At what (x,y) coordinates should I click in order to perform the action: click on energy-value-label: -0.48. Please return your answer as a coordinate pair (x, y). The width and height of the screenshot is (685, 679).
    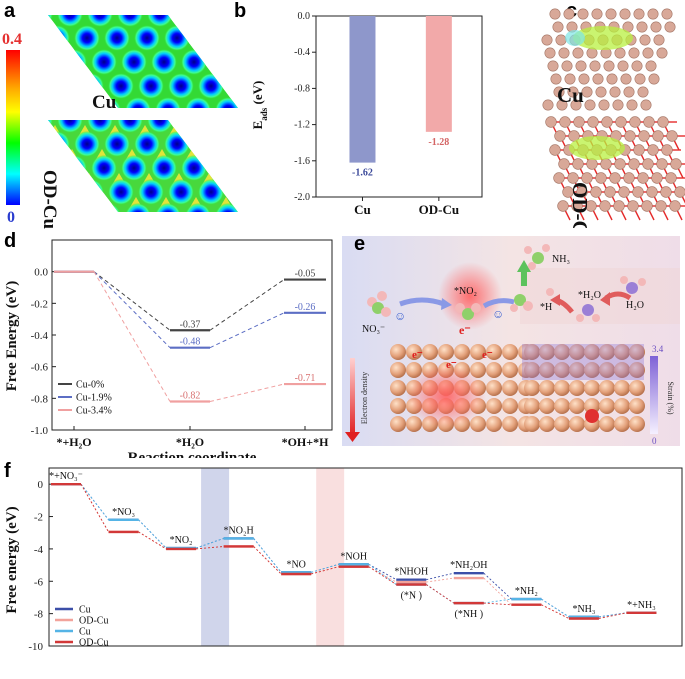
    Looking at the image, I should click on (190, 342).